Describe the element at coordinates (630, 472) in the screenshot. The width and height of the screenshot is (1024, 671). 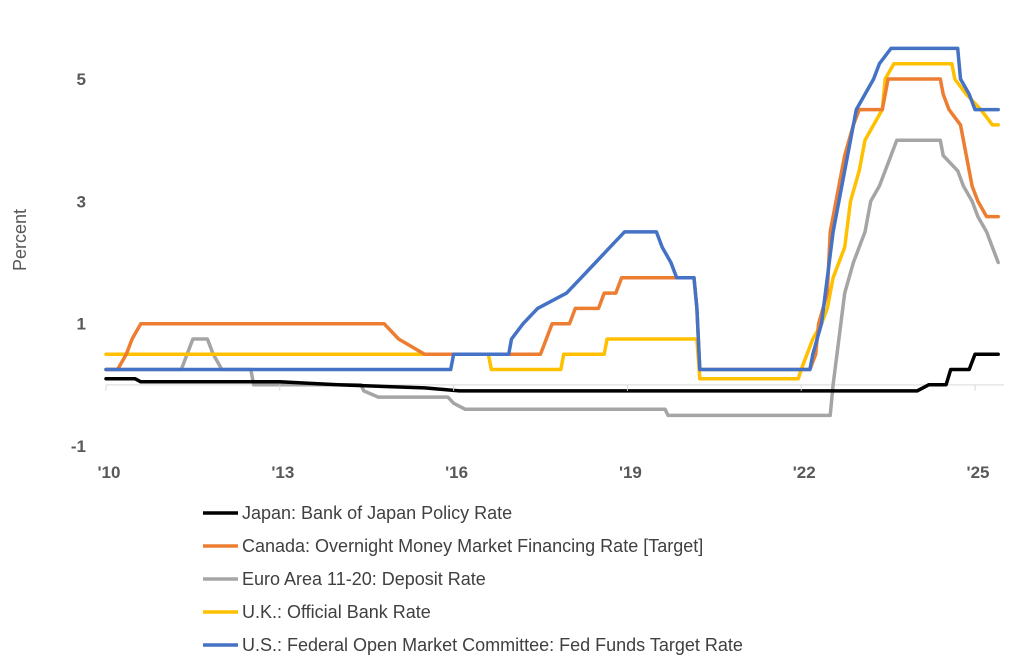
I see `x-tick-label: '19` at that location.